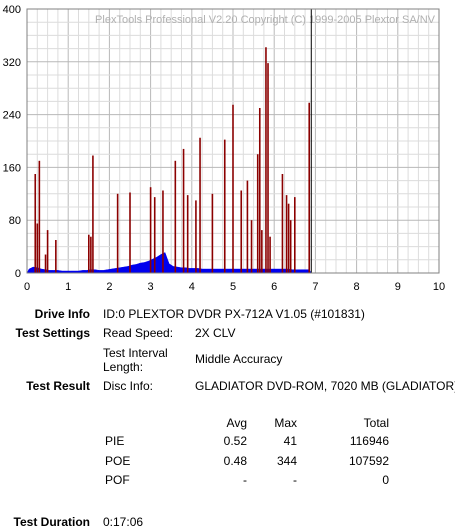 The image size is (455, 529). Describe the element at coordinates (315, 287) in the screenshot. I see `x-tick-label: 7` at that location.